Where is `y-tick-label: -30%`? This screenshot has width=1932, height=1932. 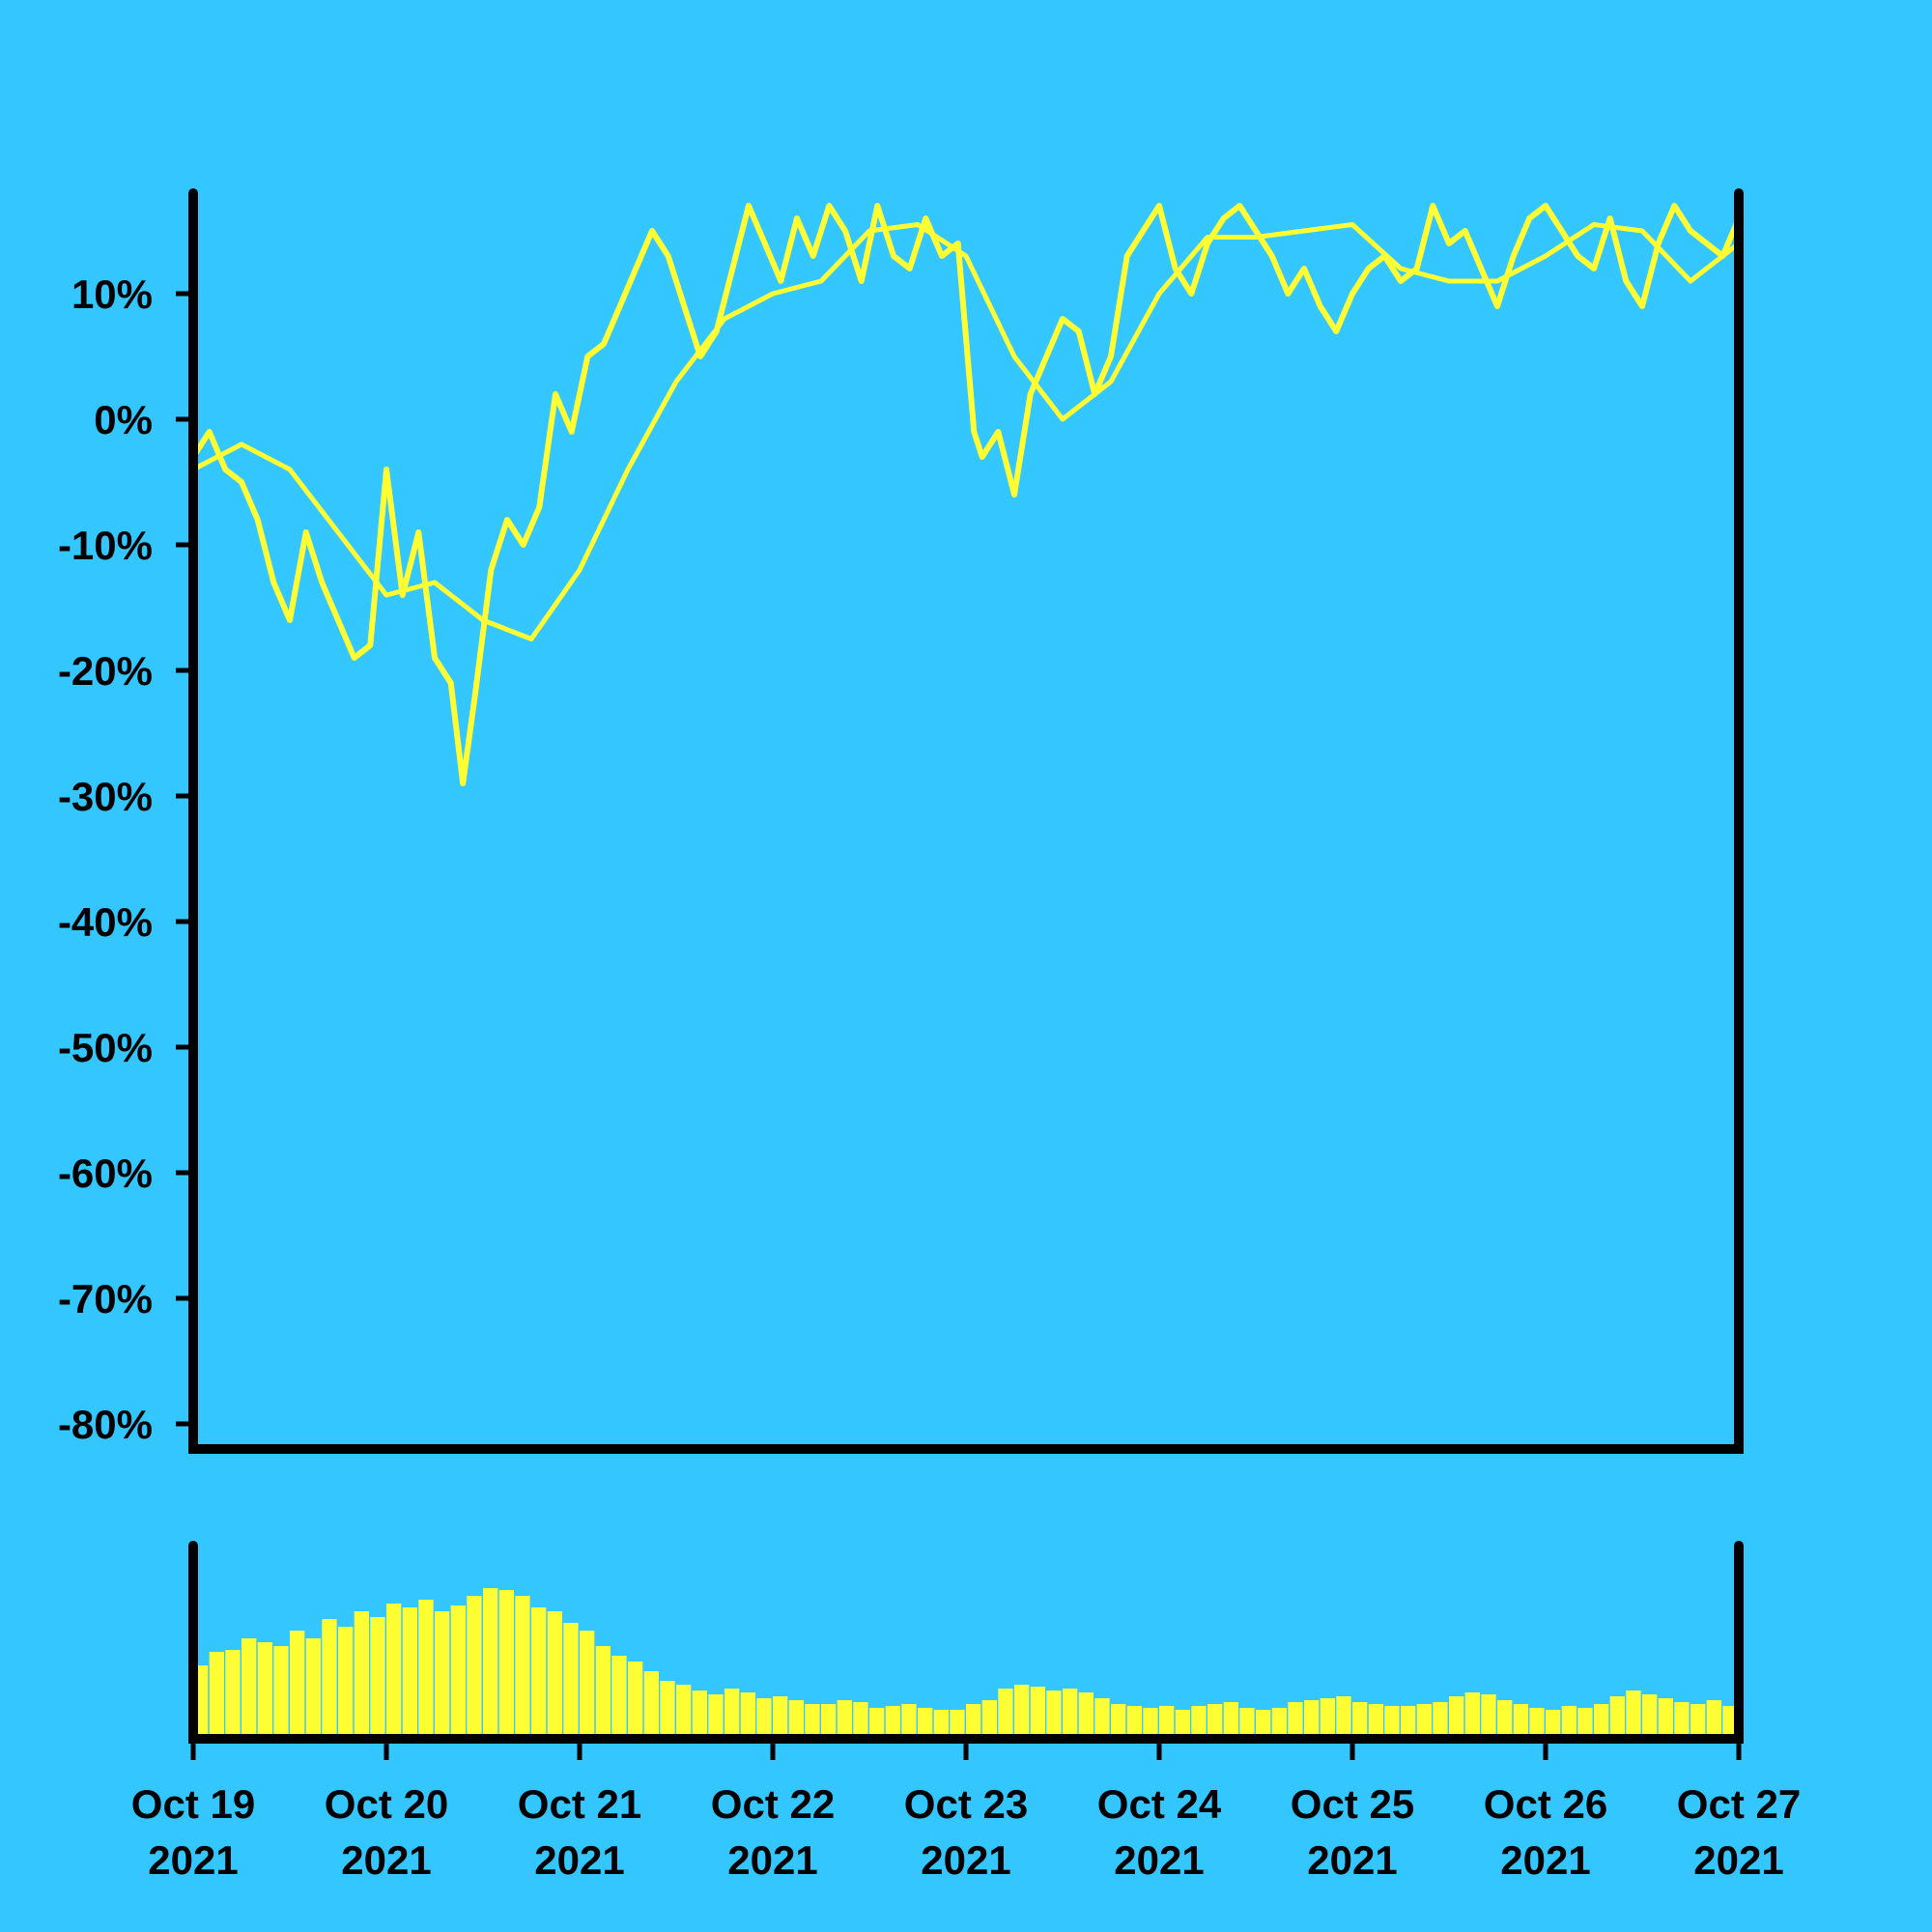 y-tick-label: -30% is located at coordinates (105, 796).